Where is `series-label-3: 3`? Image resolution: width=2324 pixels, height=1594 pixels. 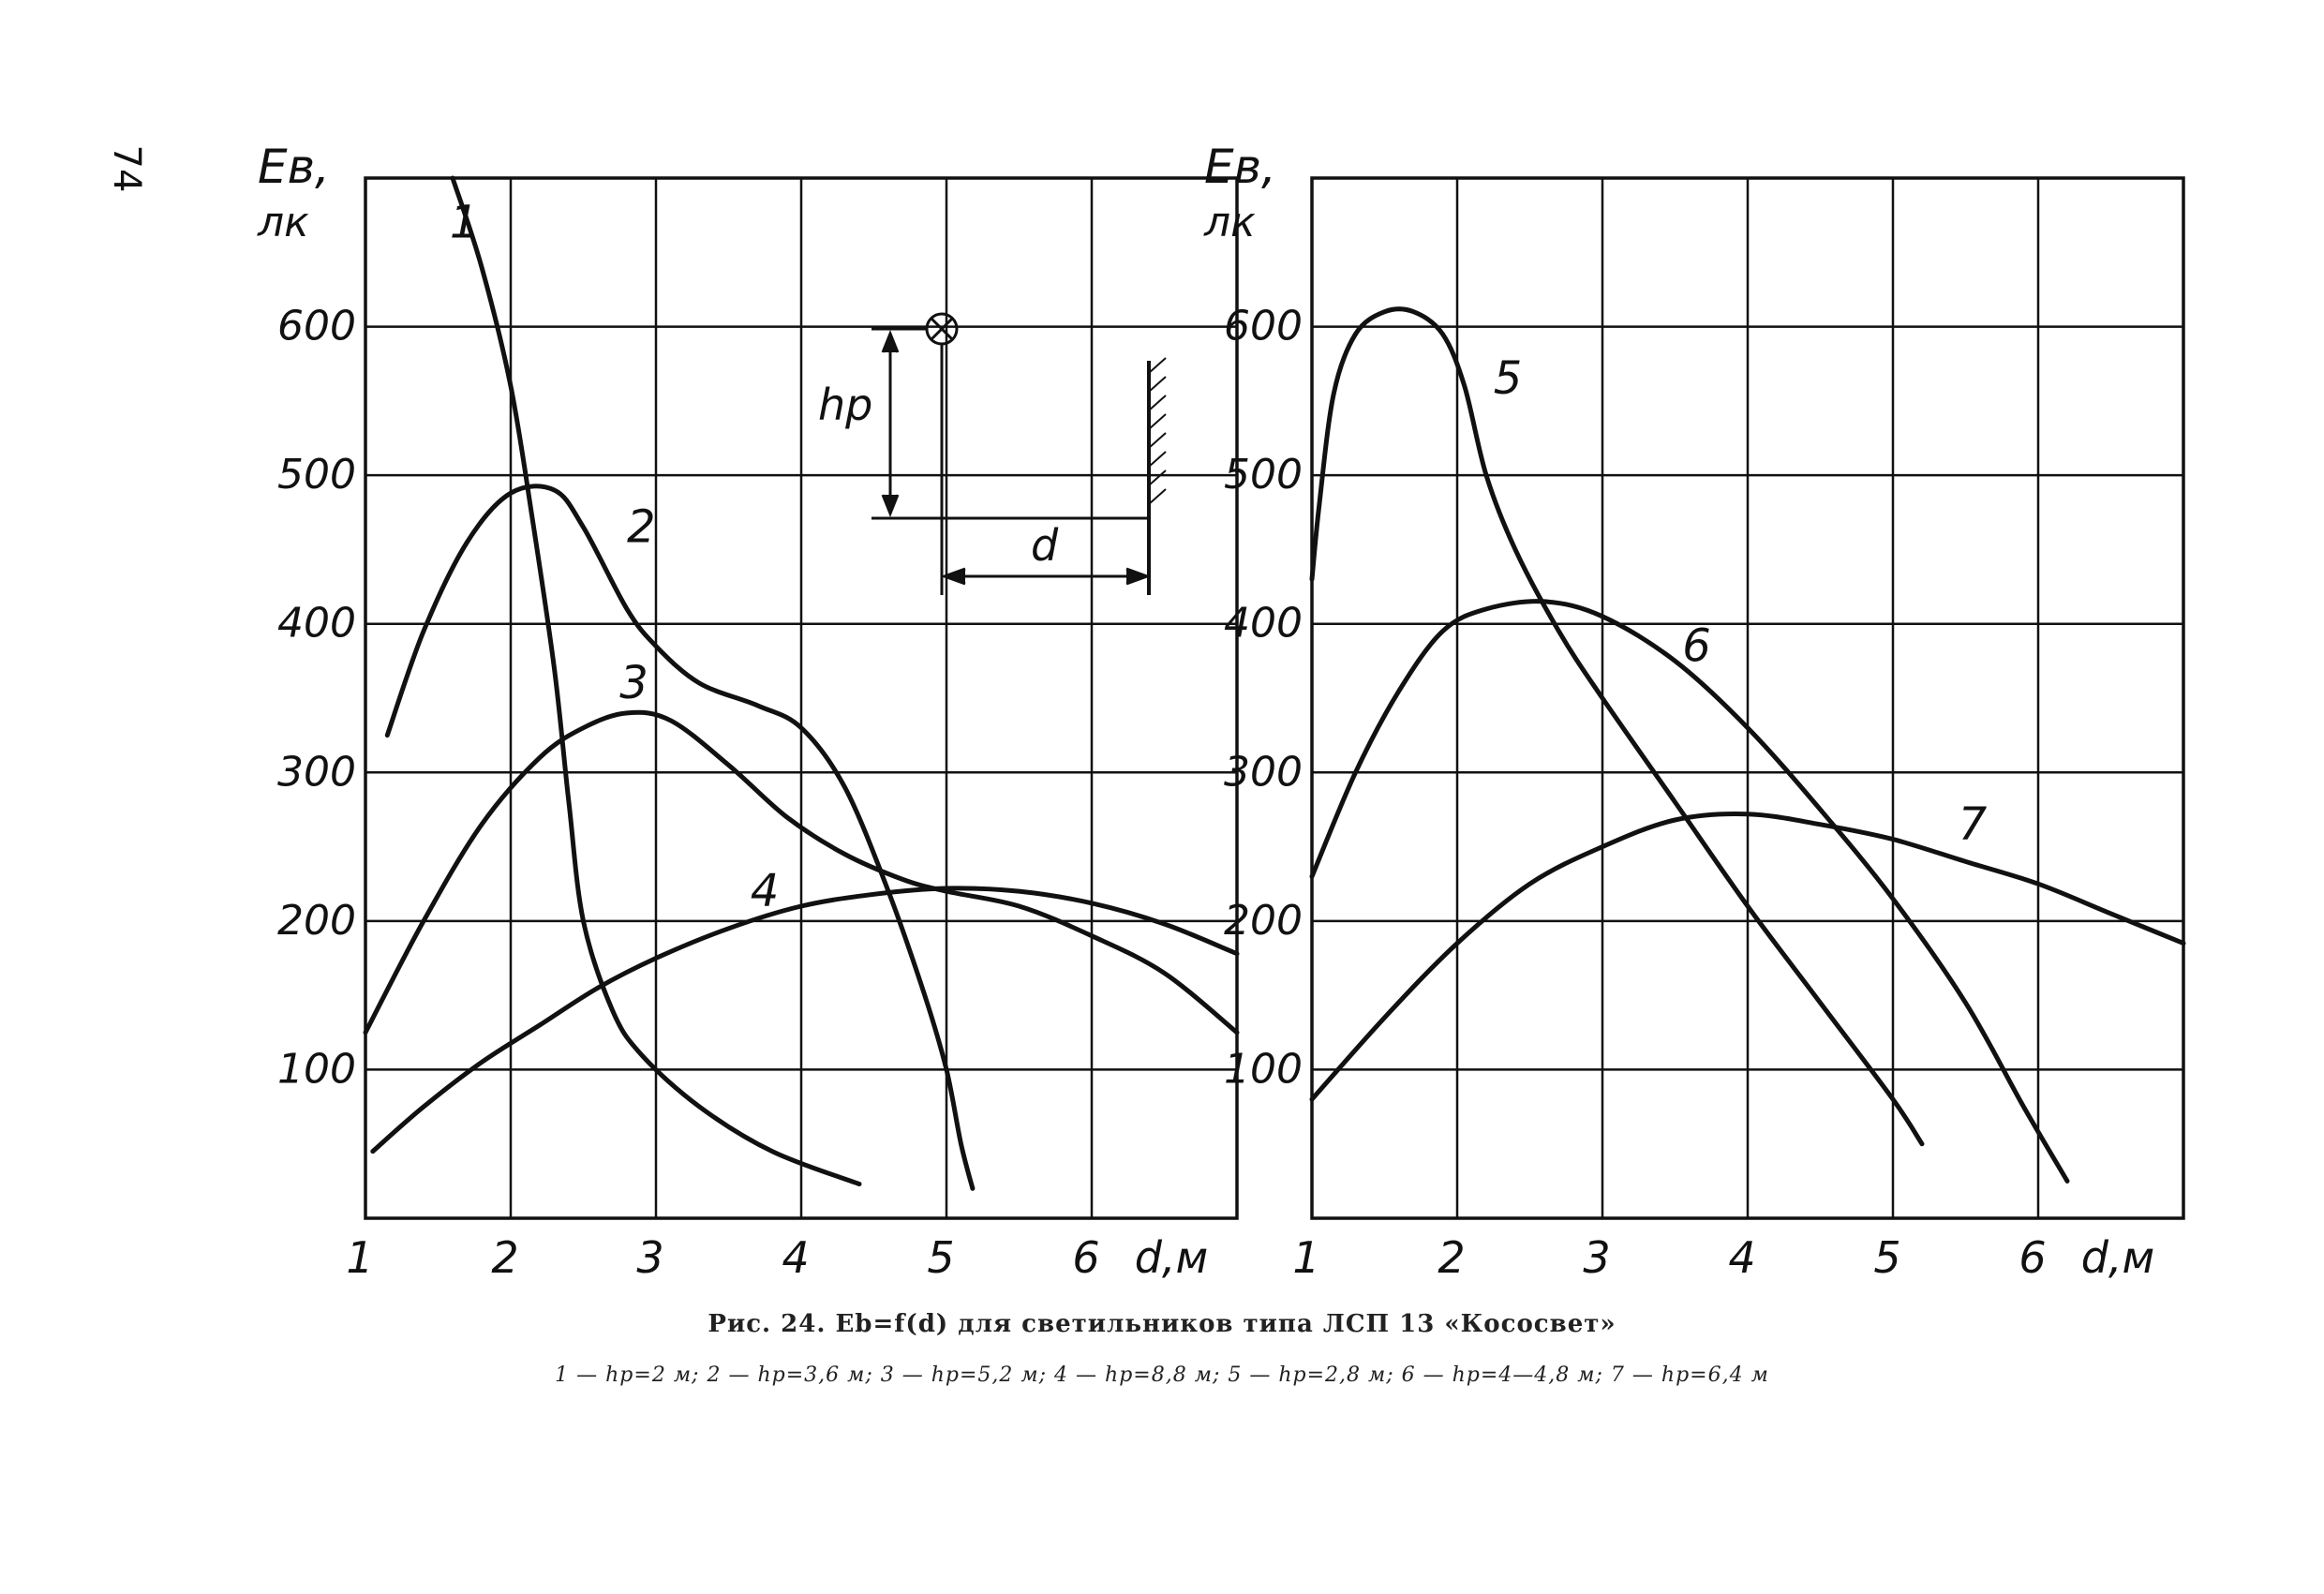 series-label-3: 3 is located at coordinates (633, 683).